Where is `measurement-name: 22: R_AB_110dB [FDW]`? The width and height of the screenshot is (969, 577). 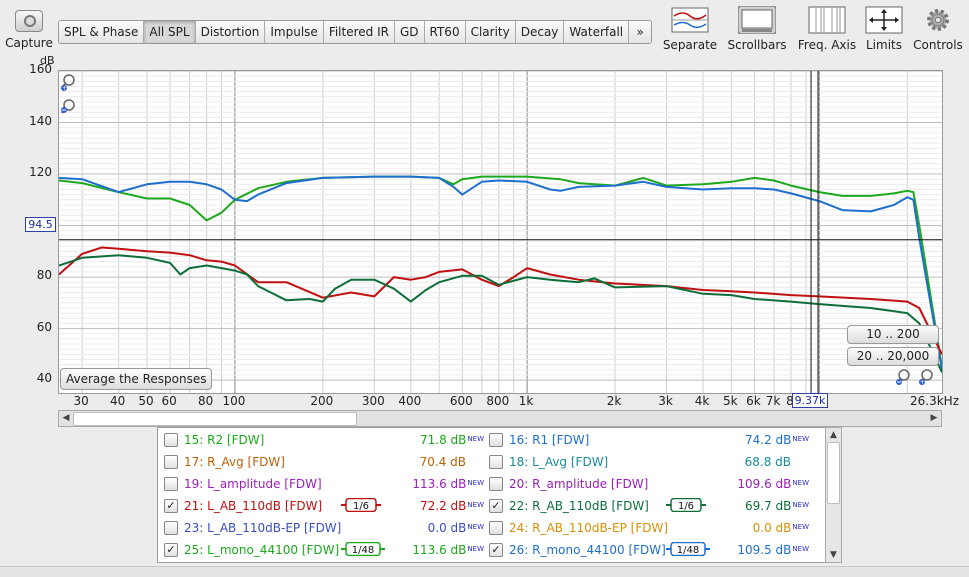 measurement-name: 22: R_AB_110dB [FDW] is located at coordinates (579, 506).